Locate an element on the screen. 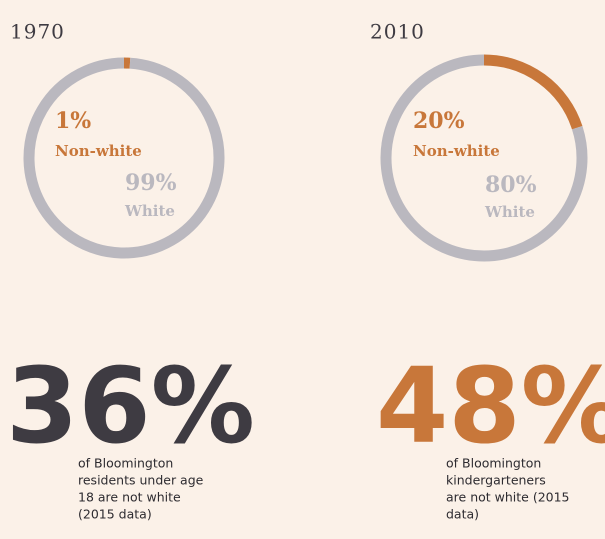 The height and width of the screenshot is (539, 605). slice-value-label: 1% is located at coordinates (73, 121).